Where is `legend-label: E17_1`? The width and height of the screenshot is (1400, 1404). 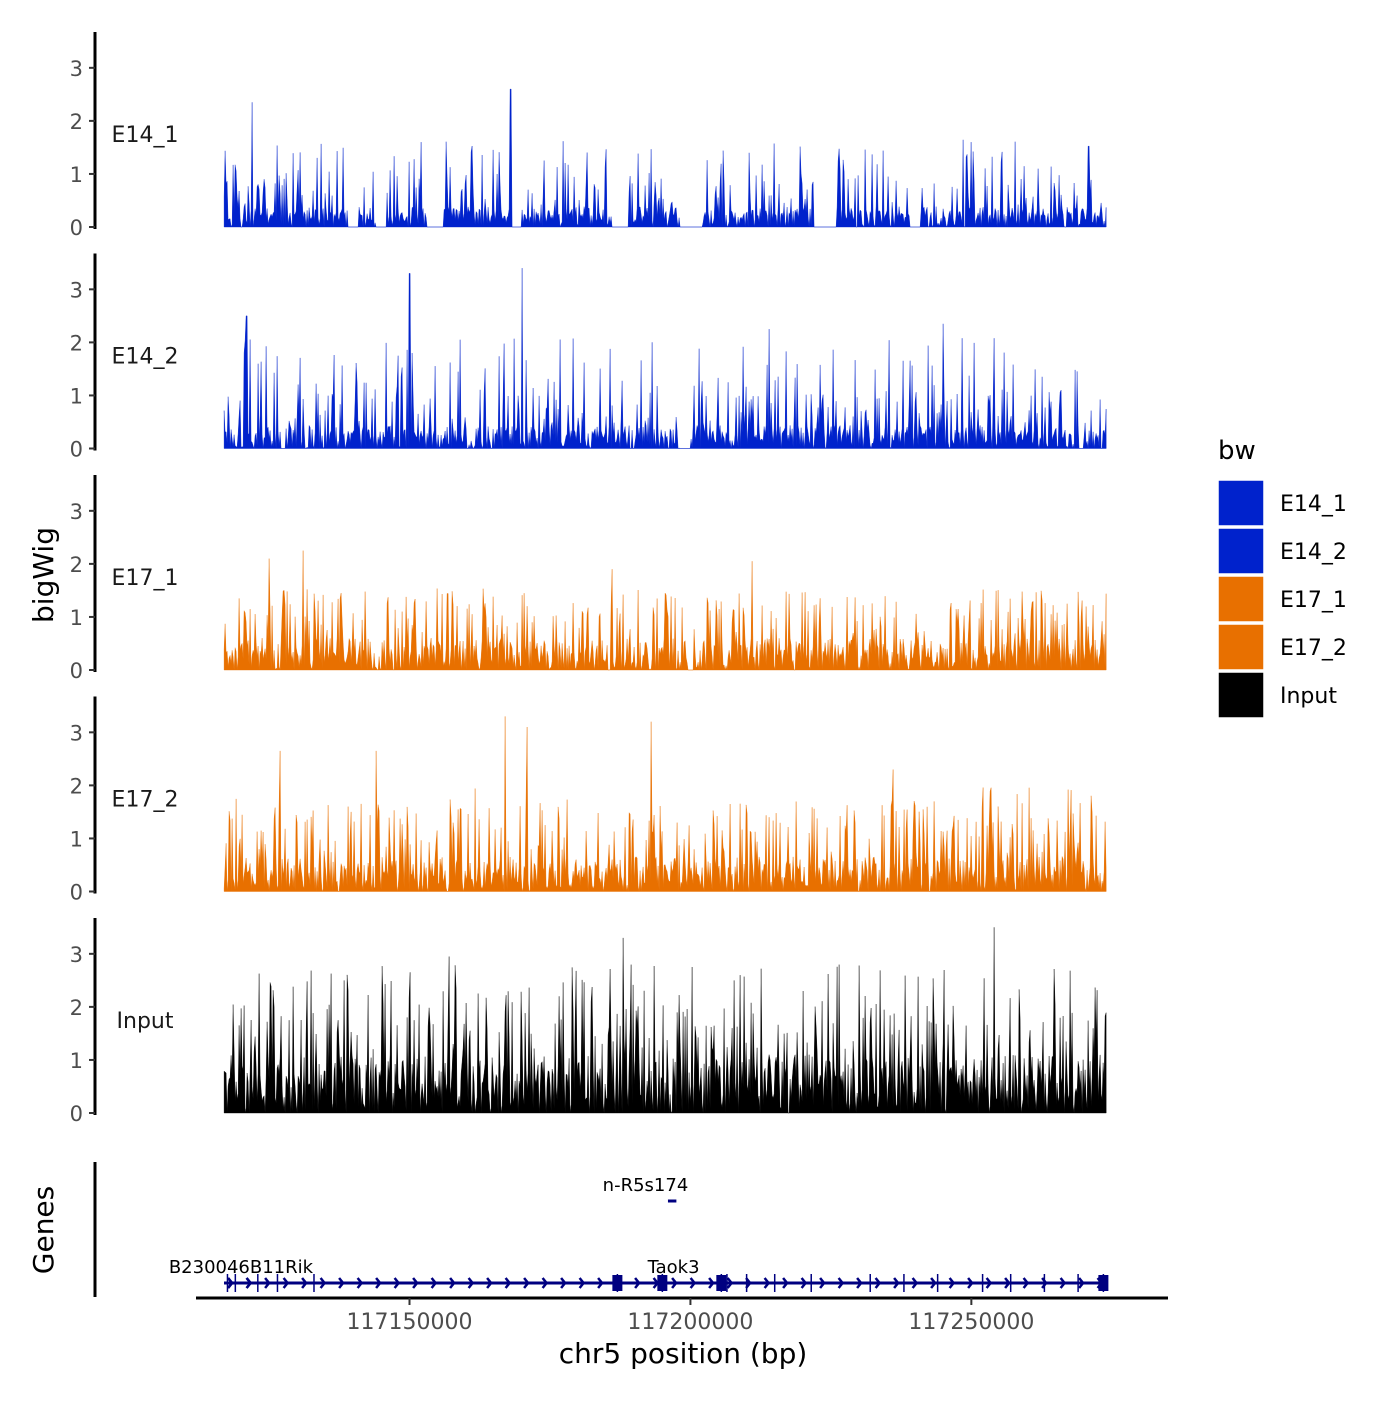 legend-label: E17_1 is located at coordinates (1313, 600).